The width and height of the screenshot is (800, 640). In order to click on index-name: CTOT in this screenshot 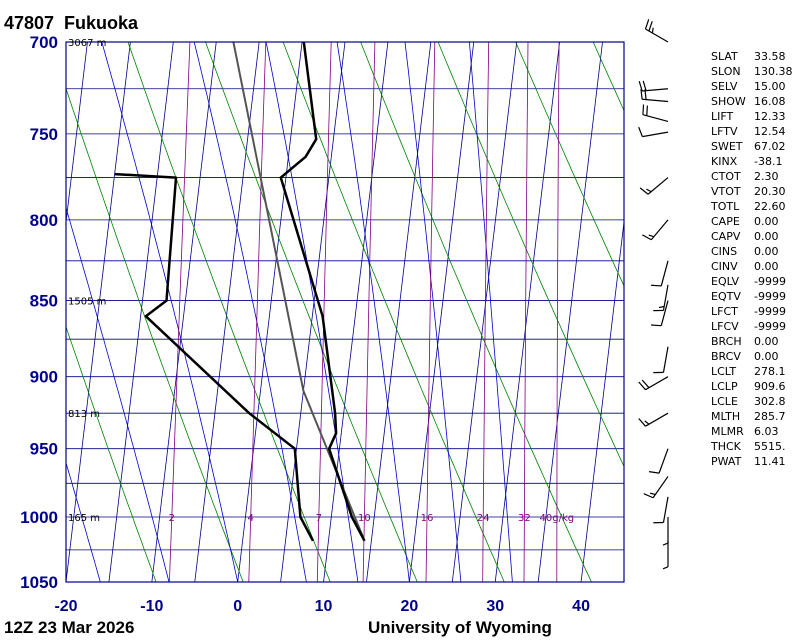, I will do `click(726, 176)`.